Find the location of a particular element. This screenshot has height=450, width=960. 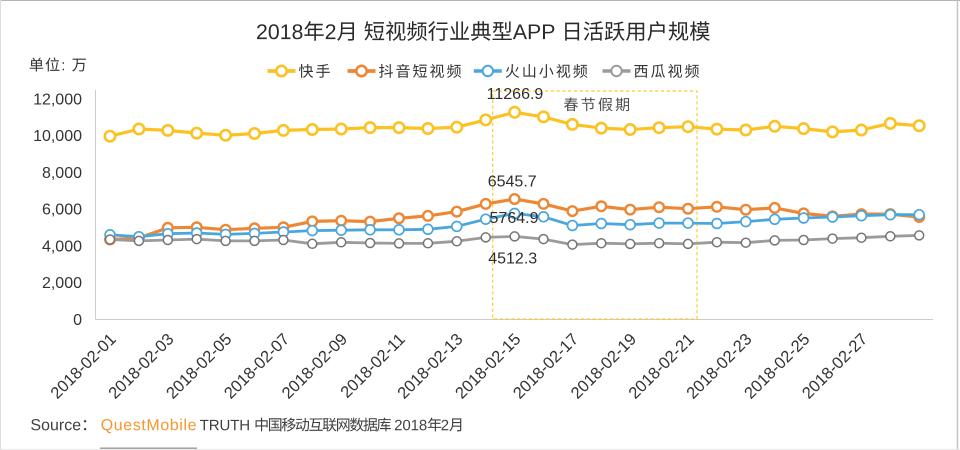

svg-text: 10,000 is located at coordinates (57, 136).